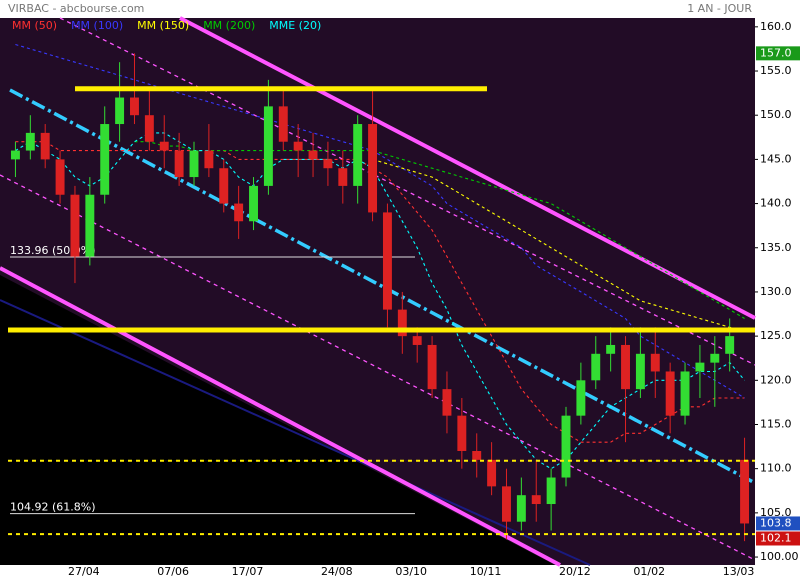  What do you see at coordinates (575, 571) in the screenshot?
I see `x-tick-label: 20/12` at bounding box center [575, 571].